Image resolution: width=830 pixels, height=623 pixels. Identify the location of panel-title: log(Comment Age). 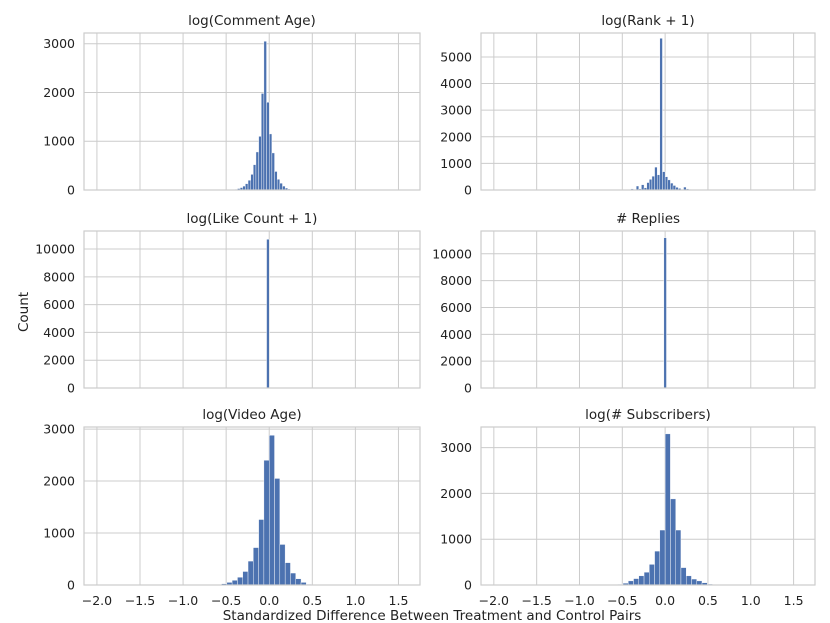
(252, 21).